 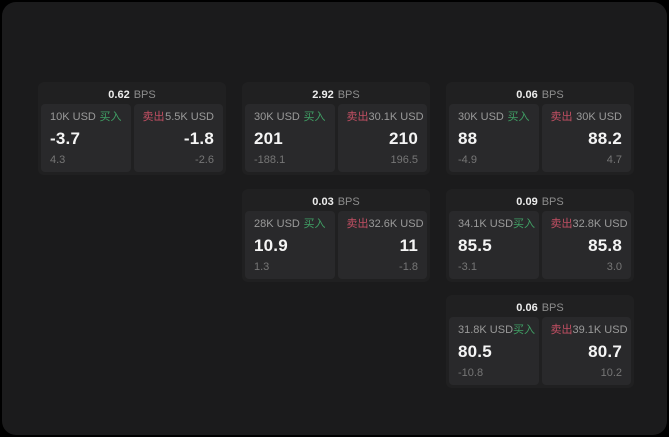 I want to click on sell-price: 85.8, so click(x=605, y=245).